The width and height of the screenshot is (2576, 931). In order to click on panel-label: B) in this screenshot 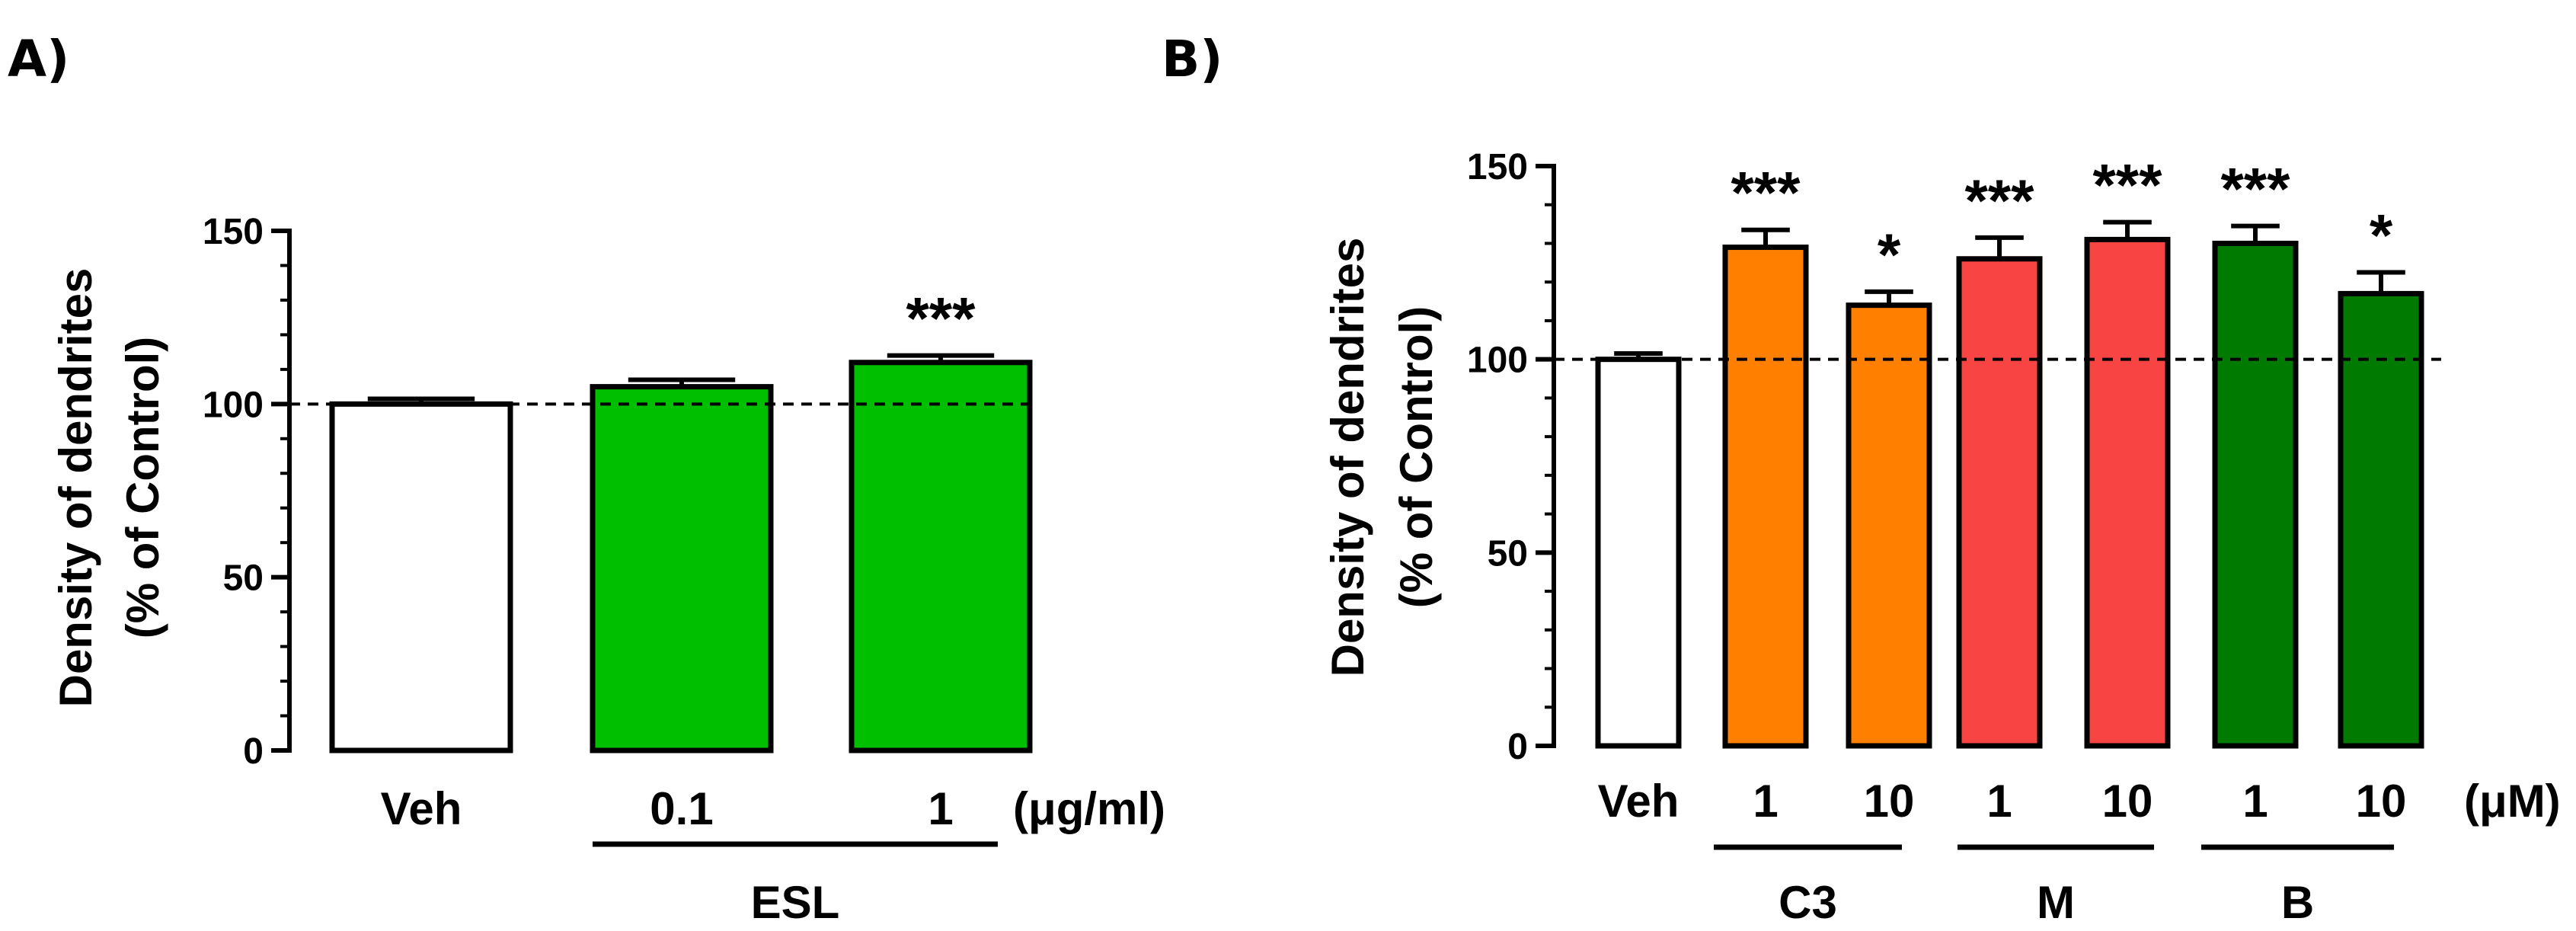, I will do `click(1192, 59)`.